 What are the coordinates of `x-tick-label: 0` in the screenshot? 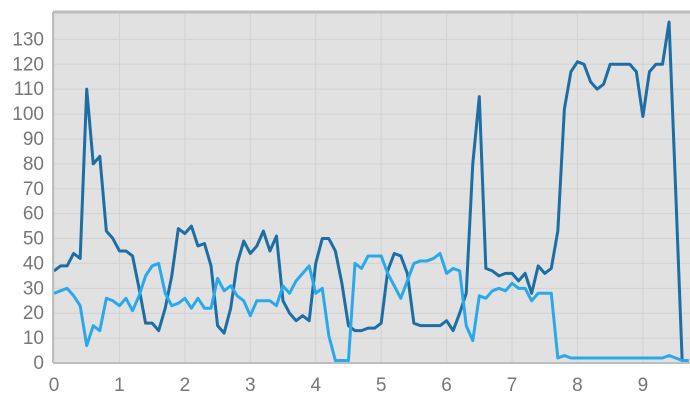 It's located at (54, 385).